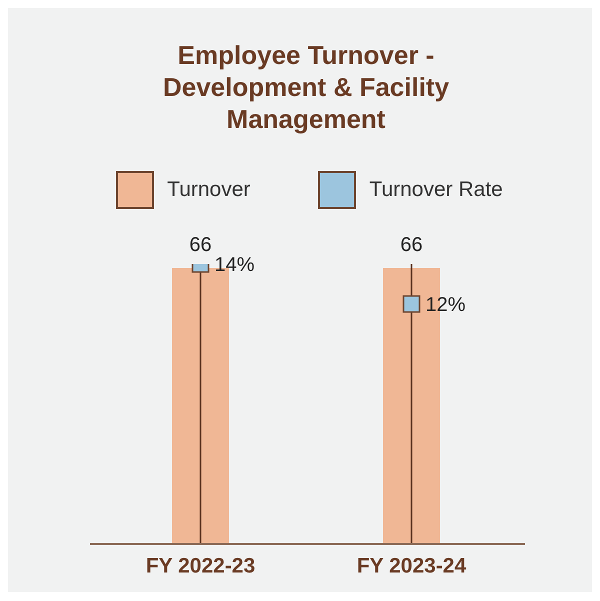  Describe the element at coordinates (446, 305) in the screenshot. I see `data-label: 12%` at that location.